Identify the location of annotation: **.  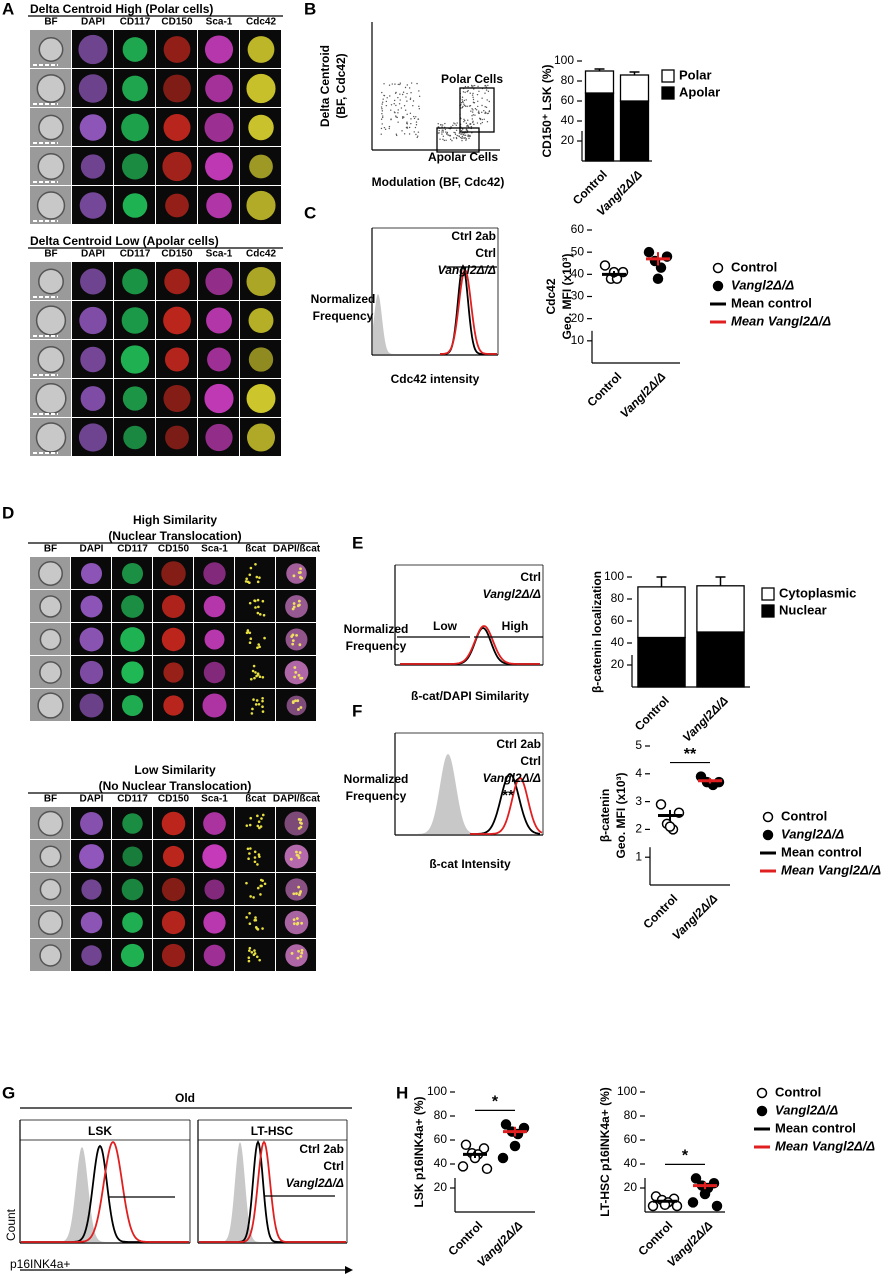
(508, 795).